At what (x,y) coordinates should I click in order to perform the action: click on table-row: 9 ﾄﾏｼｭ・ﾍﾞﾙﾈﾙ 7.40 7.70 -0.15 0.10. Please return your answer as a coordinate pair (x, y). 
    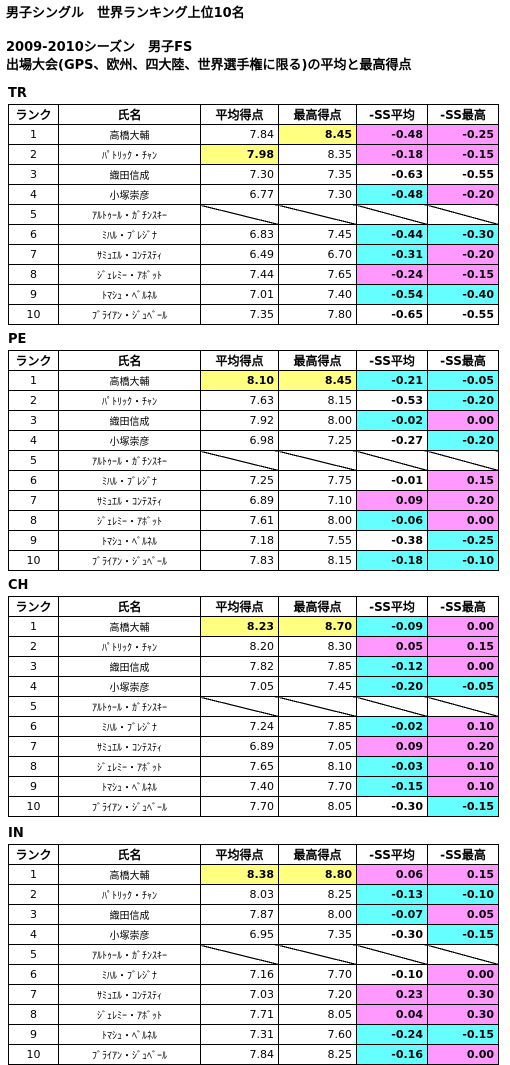
    Looking at the image, I should click on (253, 786).